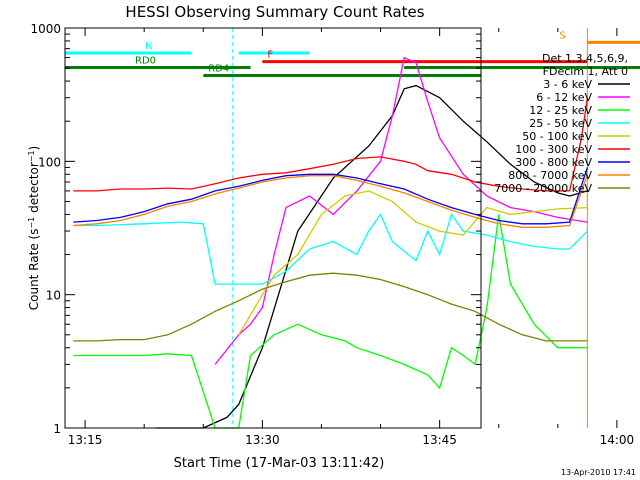 This screenshot has height=480, width=640. Describe the element at coordinates (274, 12) in the screenshot. I see `chart-title: HESSI Observing Summary Count Rates` at that location.